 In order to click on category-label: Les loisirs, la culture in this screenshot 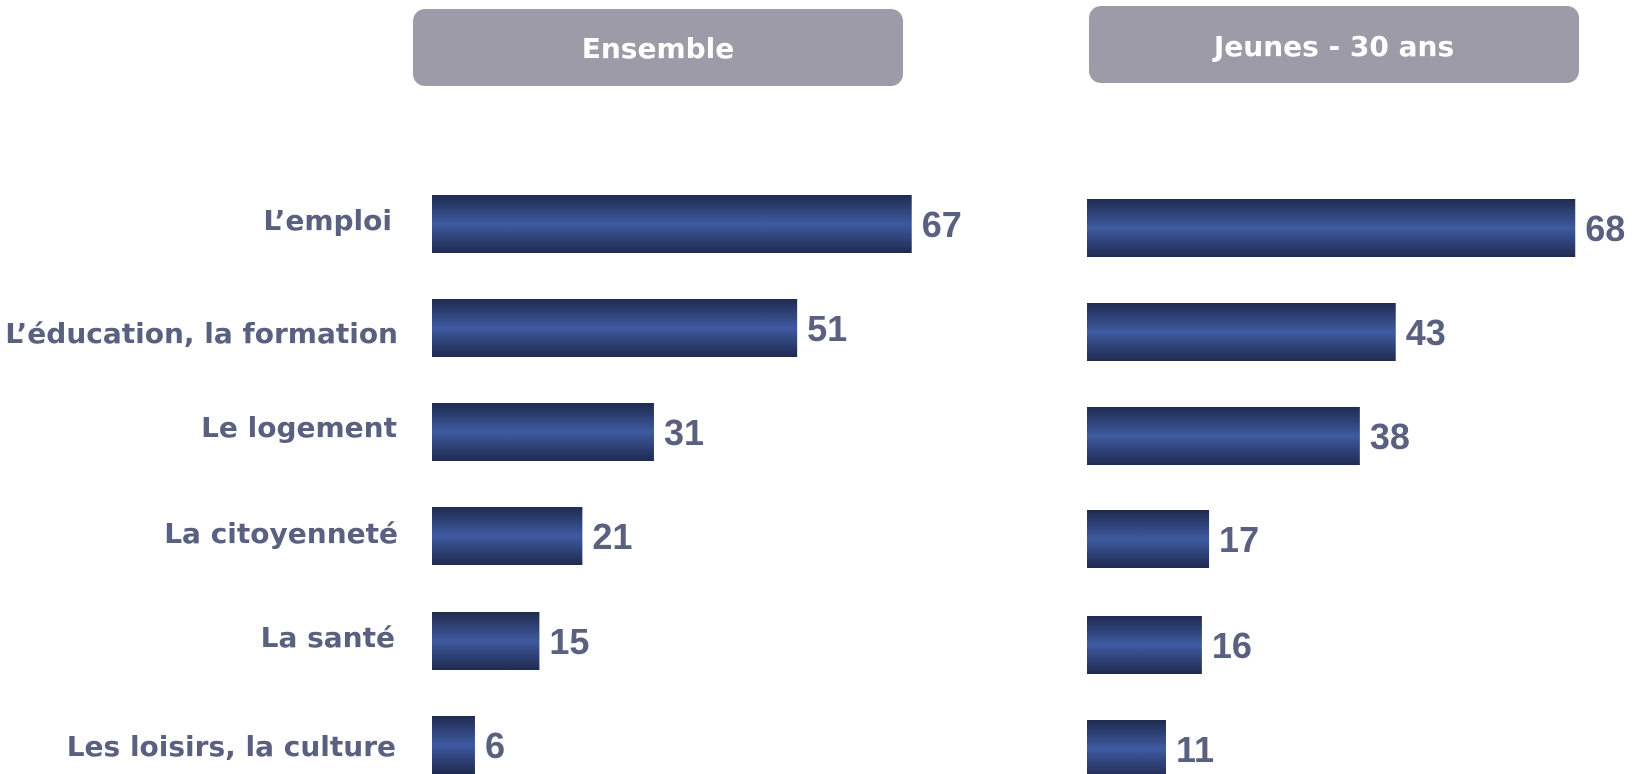, I will do `click(231, 746)`.